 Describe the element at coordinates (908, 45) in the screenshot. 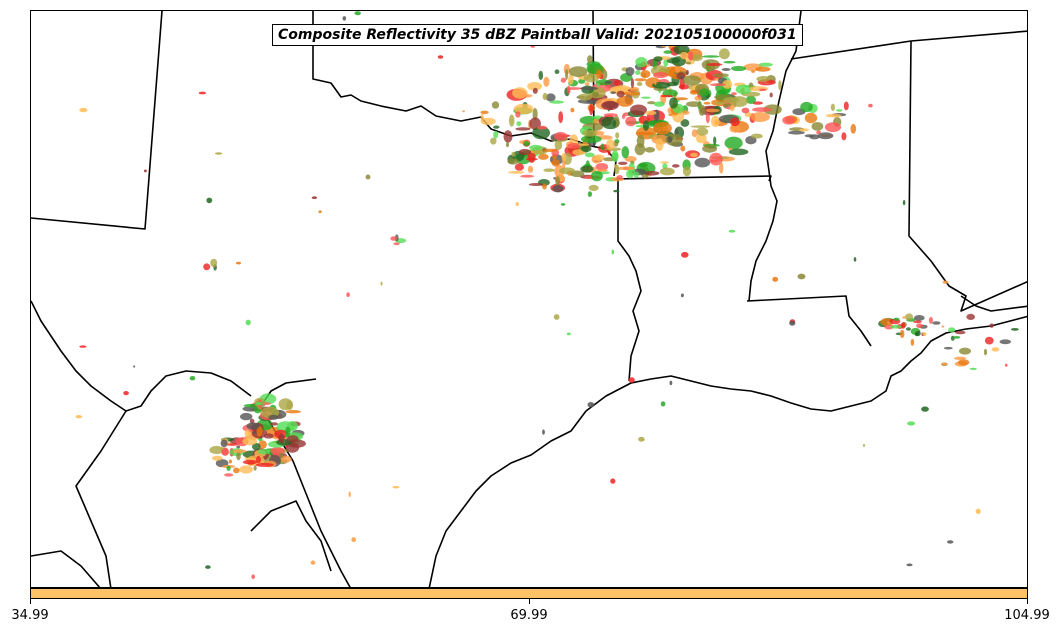

I see `tn-boundary` at that location.